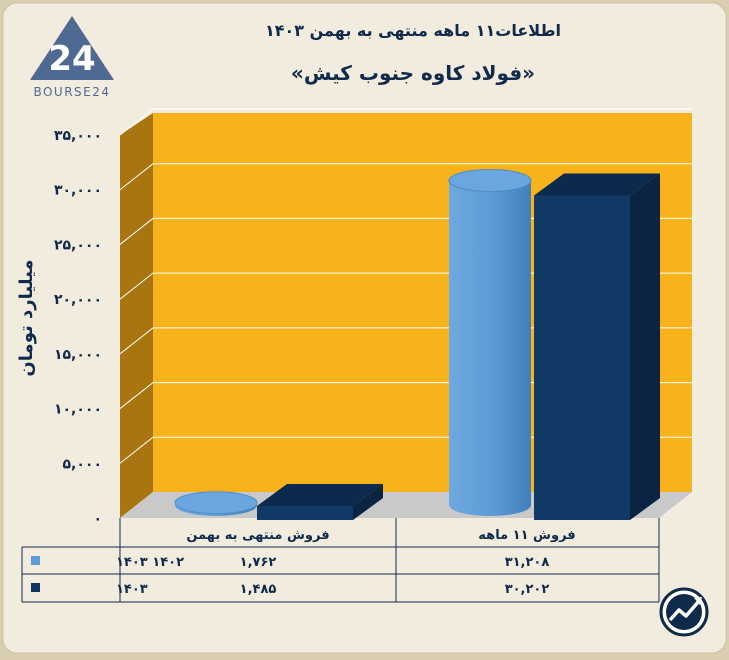 The image size is (729, 660). Describe the element at coordinates (527, 562) in the screenshot. I see `table-cell-r1-c2: ۳۱,۲۰۸` at that location.